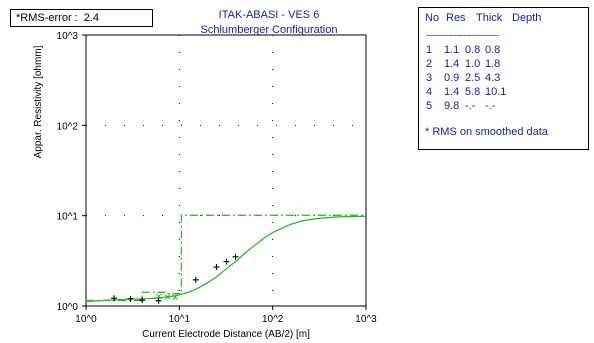 Image resolution: width=594 pixels, height=343 pixels. I want to click on chart-series, so click(226, 259).